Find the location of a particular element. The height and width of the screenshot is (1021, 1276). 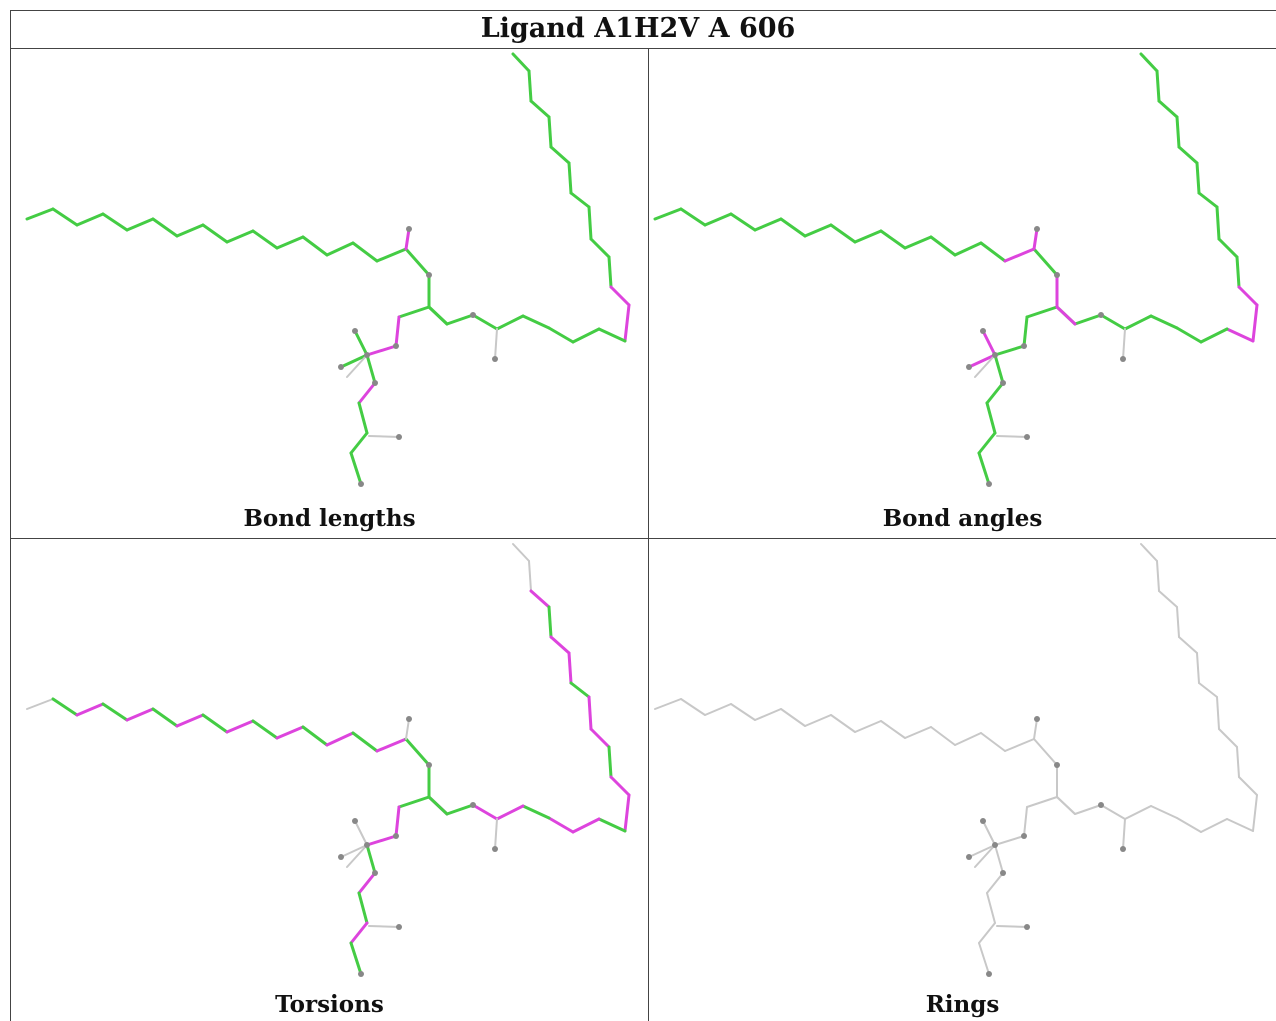

row-divider is located at coordinates (643, 538).